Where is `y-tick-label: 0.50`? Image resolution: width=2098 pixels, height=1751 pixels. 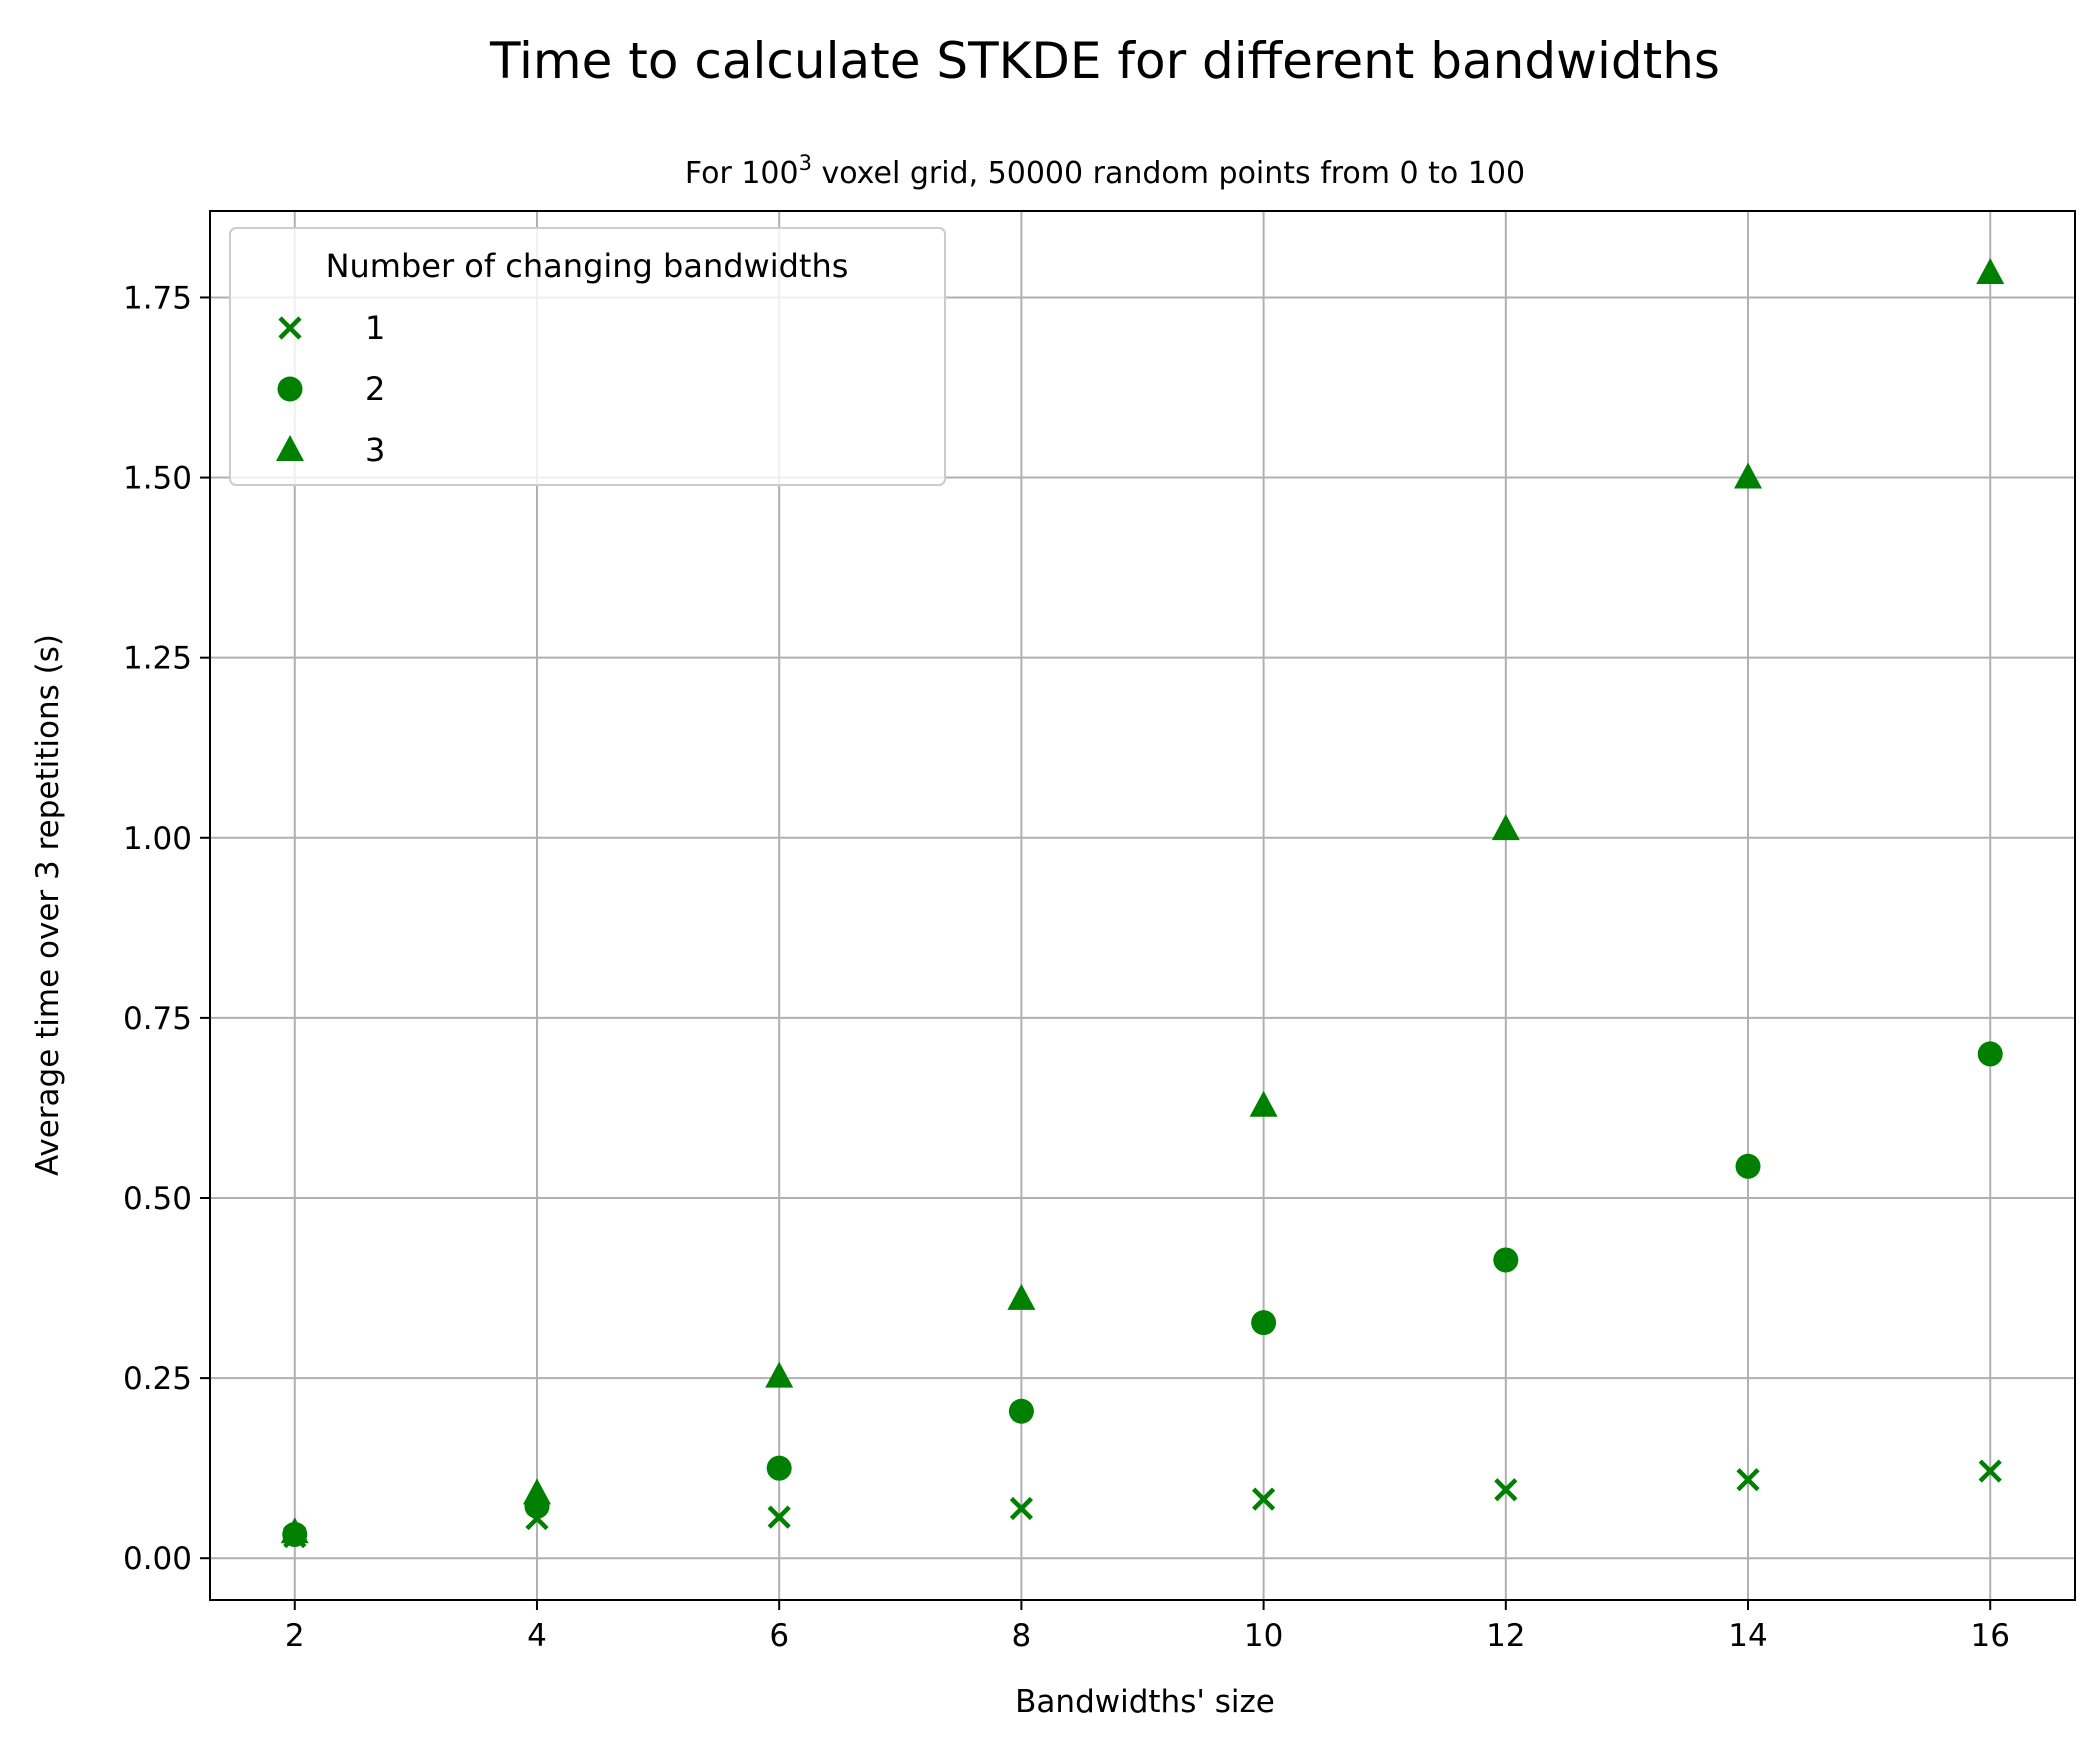 y-tick-label: 0.50 is located at coordinates (157, 1199).